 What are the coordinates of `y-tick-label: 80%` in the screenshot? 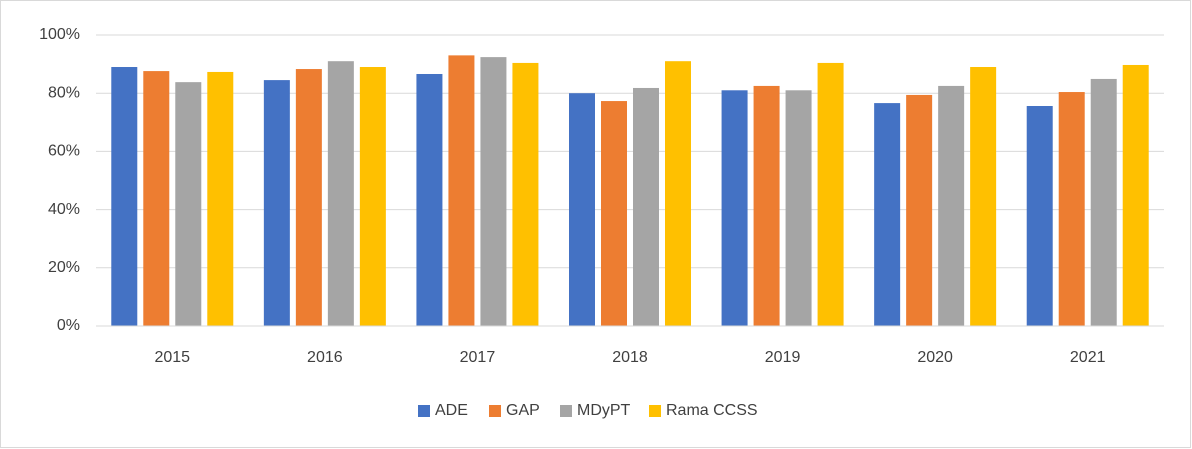 It's located at (64, 92).